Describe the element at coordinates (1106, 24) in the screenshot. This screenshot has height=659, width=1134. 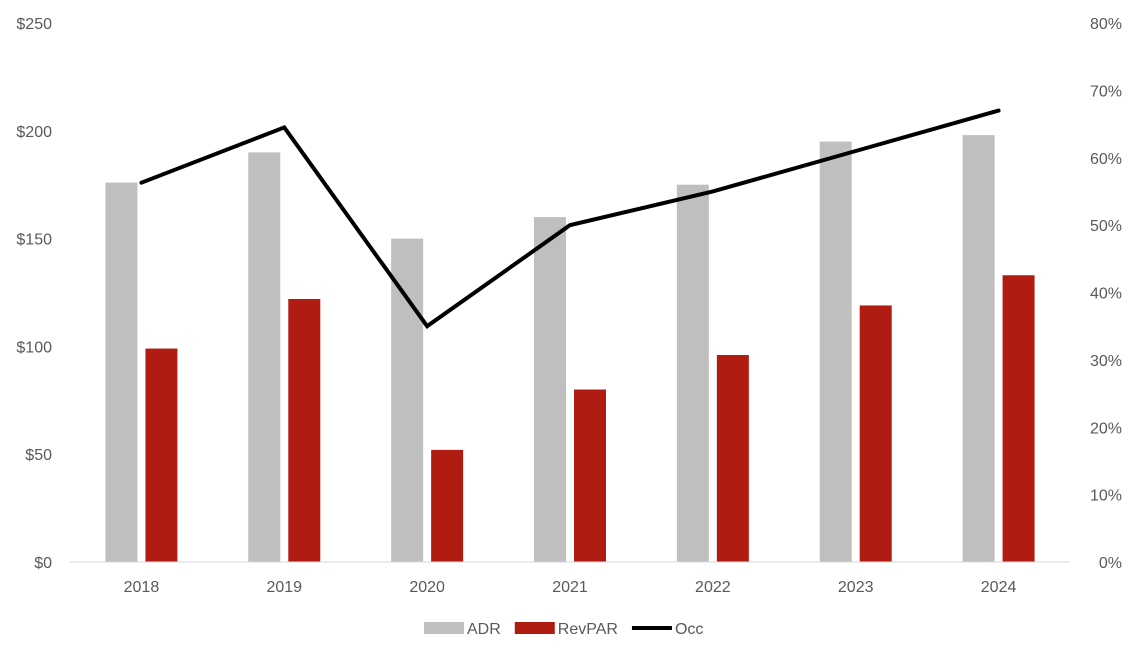
I see `right-tick-label: 80%` at that location.